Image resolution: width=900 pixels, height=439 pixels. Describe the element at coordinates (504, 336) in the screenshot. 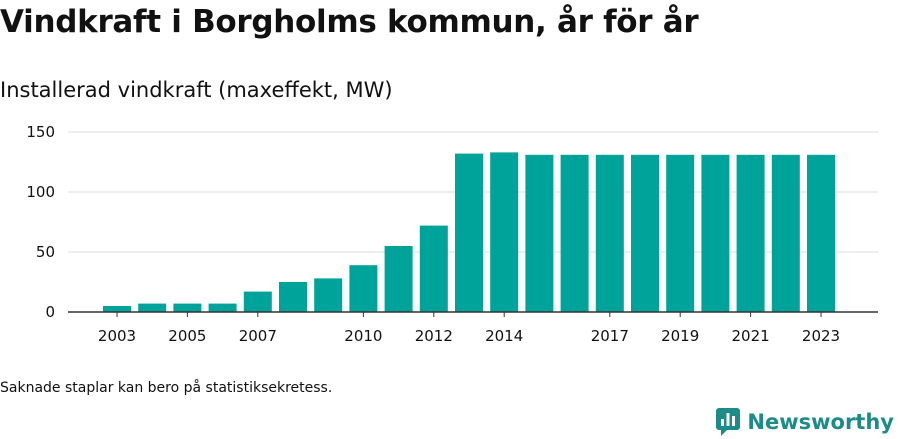

I see `x-tick-label: 2014` at that location.